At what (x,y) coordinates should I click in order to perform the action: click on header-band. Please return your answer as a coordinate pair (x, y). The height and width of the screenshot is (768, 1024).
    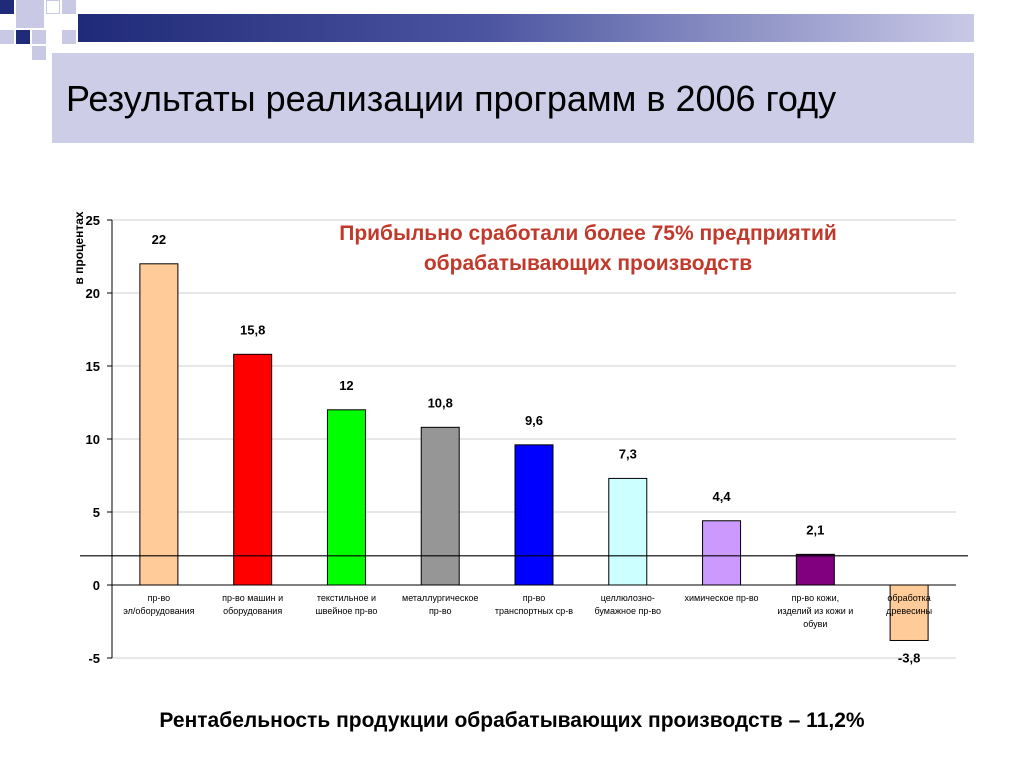
    Looking at the image, I should click on (526, 28).